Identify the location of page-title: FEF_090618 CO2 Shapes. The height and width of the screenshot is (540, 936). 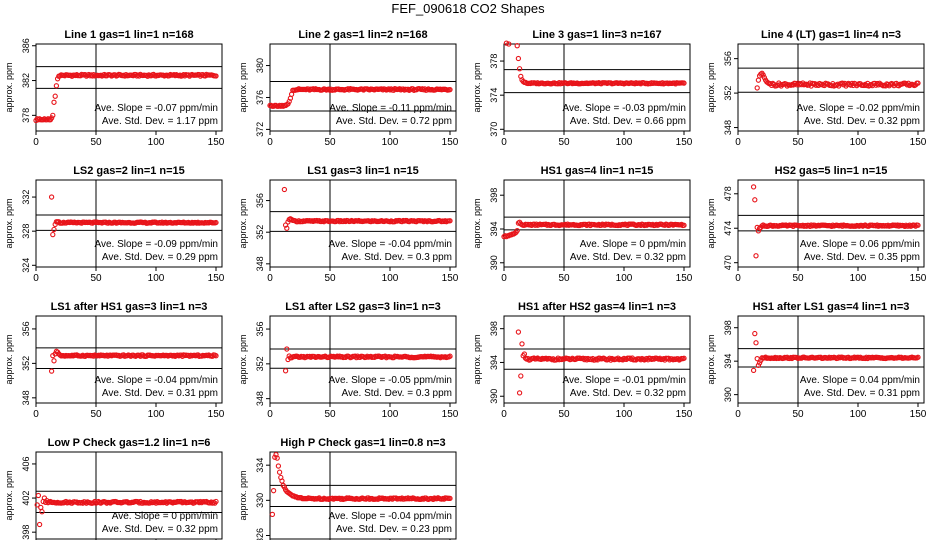
(468, 8).